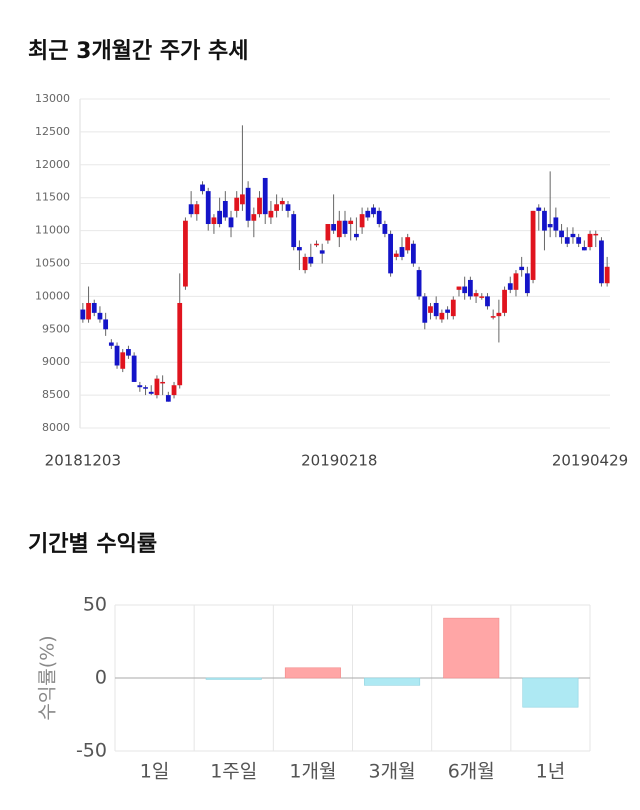  Describe the element at coordinates (52, 164) in the screenshot. I see `y-tick-label: 12000` at that location.